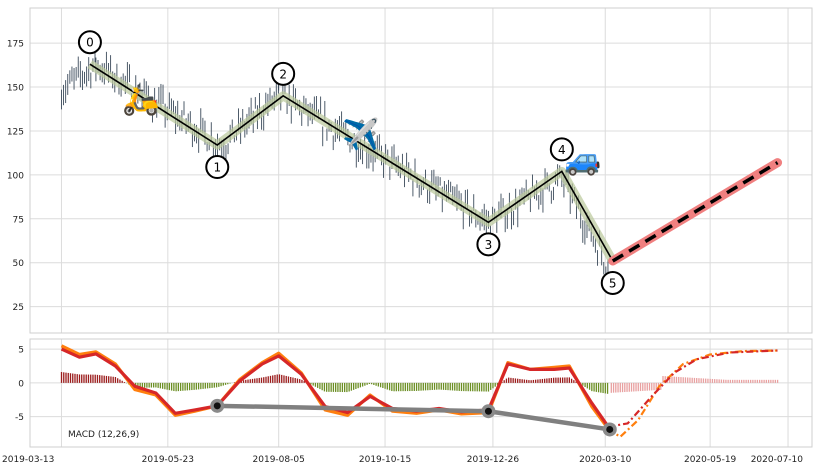  I want to click on macd-y-tick-label: -5, so click(19, 418).